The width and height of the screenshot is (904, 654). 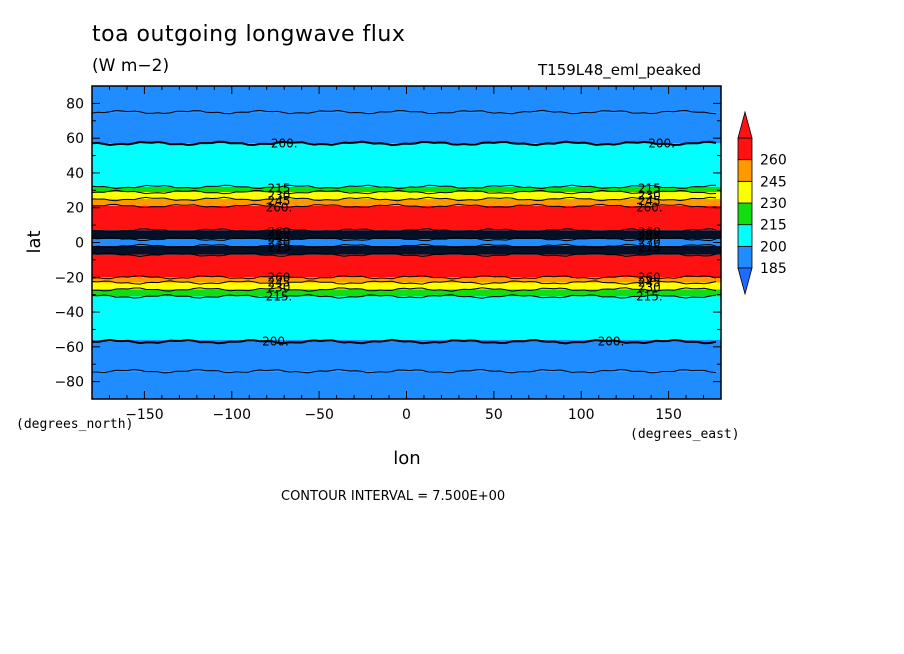 I want to click on colorbar-label: 230, so click(x=773, y=204).